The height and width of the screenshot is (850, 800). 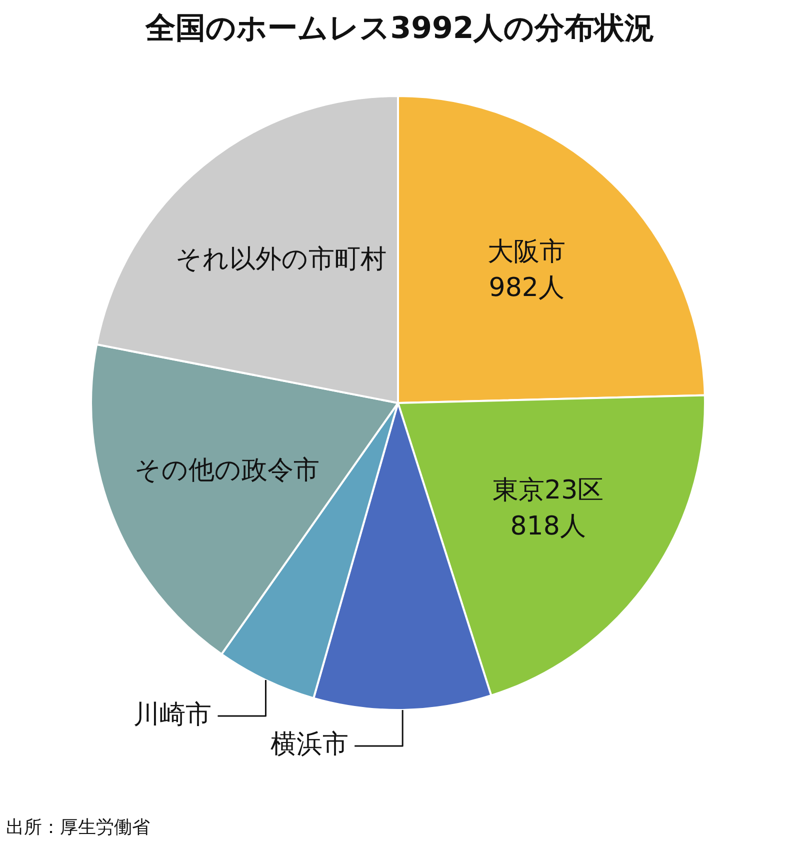 I want to click on chart-title: 全国のホームレス3992人の分布状況, so click(x=400, y=29).